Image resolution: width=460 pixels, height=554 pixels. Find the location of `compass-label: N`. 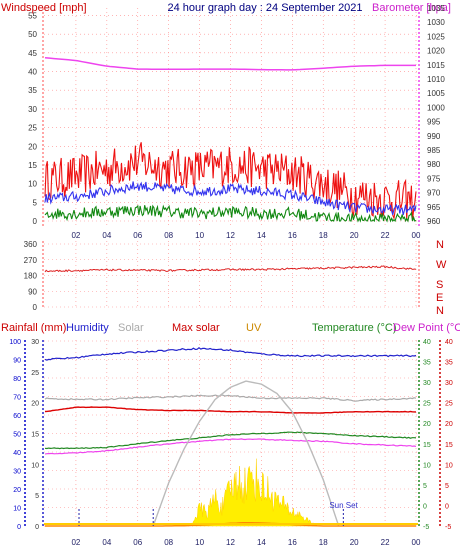

compass-label: N is located at coordinates (440, 311).